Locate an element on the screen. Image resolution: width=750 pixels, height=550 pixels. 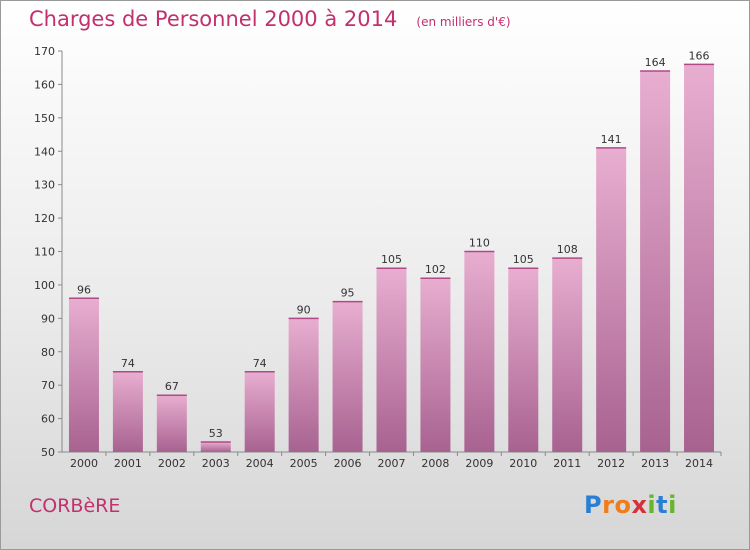
logo-letter: x is located at coordinates (639, 505).